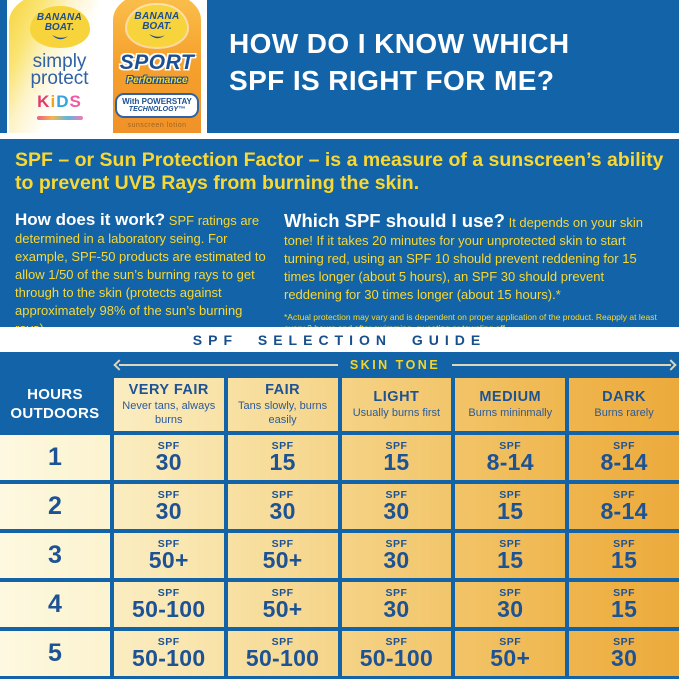 This screenshot has width=679, height=679. I want to click on skin-tone-header-dark: DARK Burns rarely, so click(624, 404).